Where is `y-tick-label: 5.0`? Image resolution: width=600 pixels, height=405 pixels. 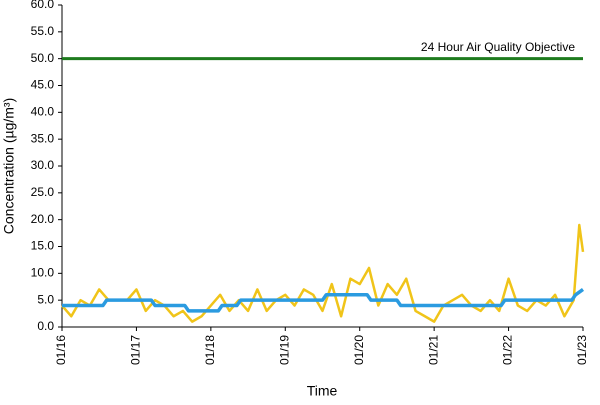
y-tick-label: 5.0 is located at coordinates (45, 299).